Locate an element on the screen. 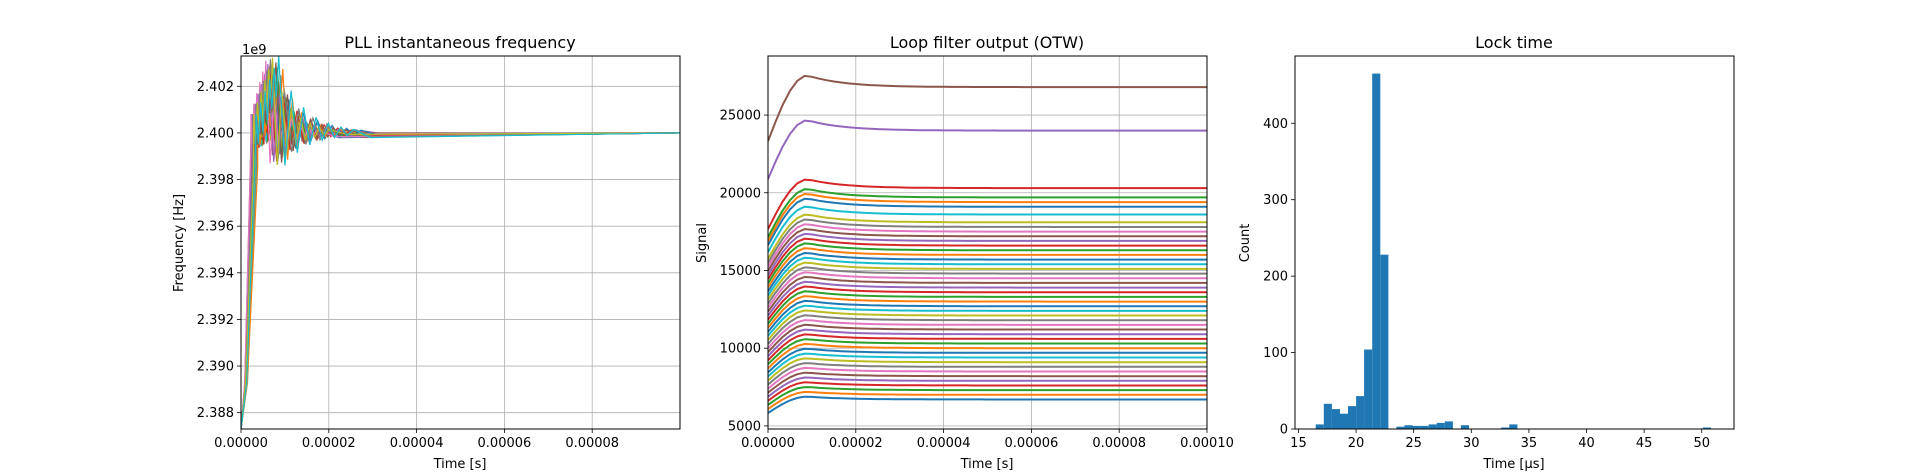 The image size is (1916, 476). x-tick-label: 40 is located at coordinates (1586, 443).